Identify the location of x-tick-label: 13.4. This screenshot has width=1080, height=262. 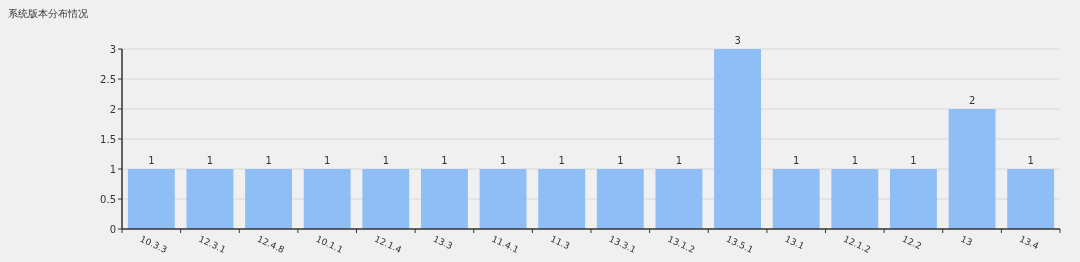
(1029, 242).